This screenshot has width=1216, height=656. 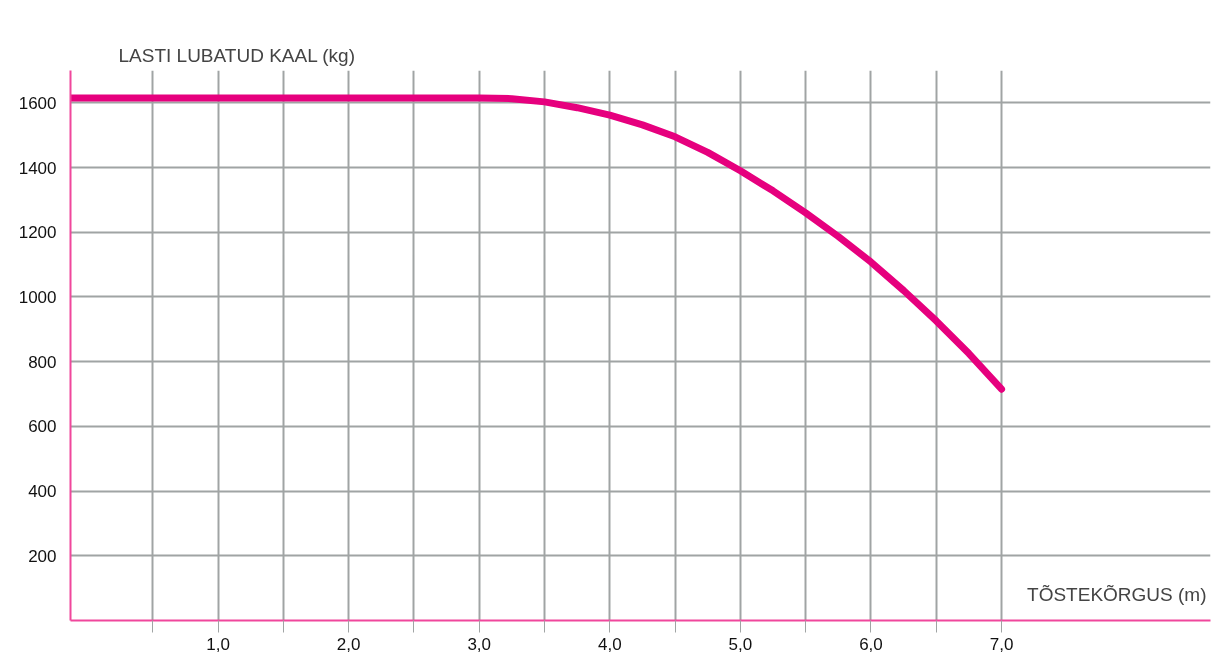 What do you see at coordinates (37, 297) in the screenshot?
I see `y-tick-label: 1000` at bounding box center [37, 297].